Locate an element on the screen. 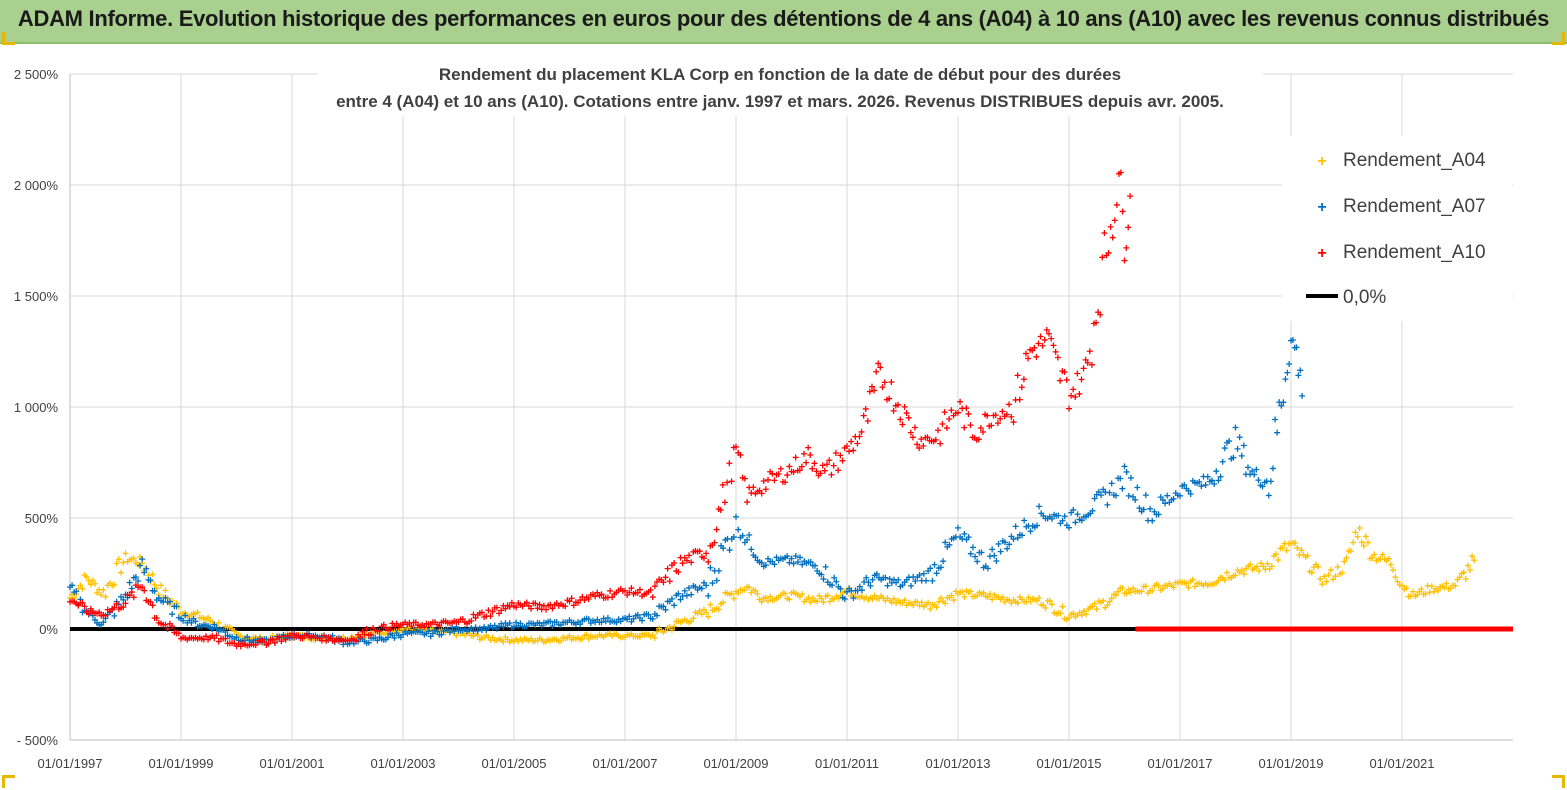 The image size is (1567, 790). x-tick-label: 01/01/2005 is located at coordinates (513, 763).